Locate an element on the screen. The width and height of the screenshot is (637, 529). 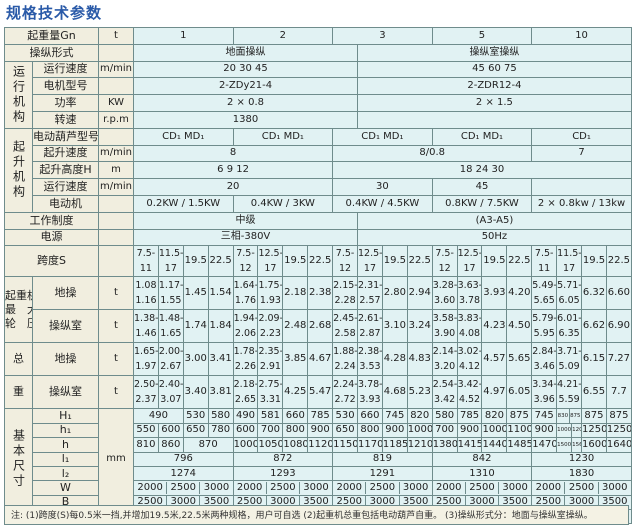
hoist-value: 0.4KW / 4.5KW is located at coordinates (382, 203).